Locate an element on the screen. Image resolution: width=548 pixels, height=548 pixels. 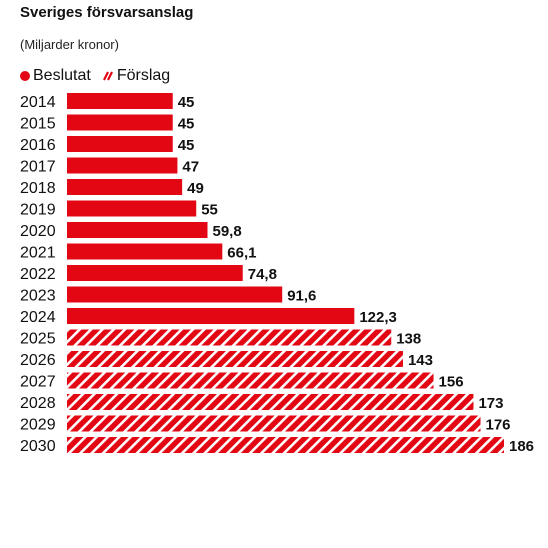
year-label: 2025 is located at coordinates (38, 339).